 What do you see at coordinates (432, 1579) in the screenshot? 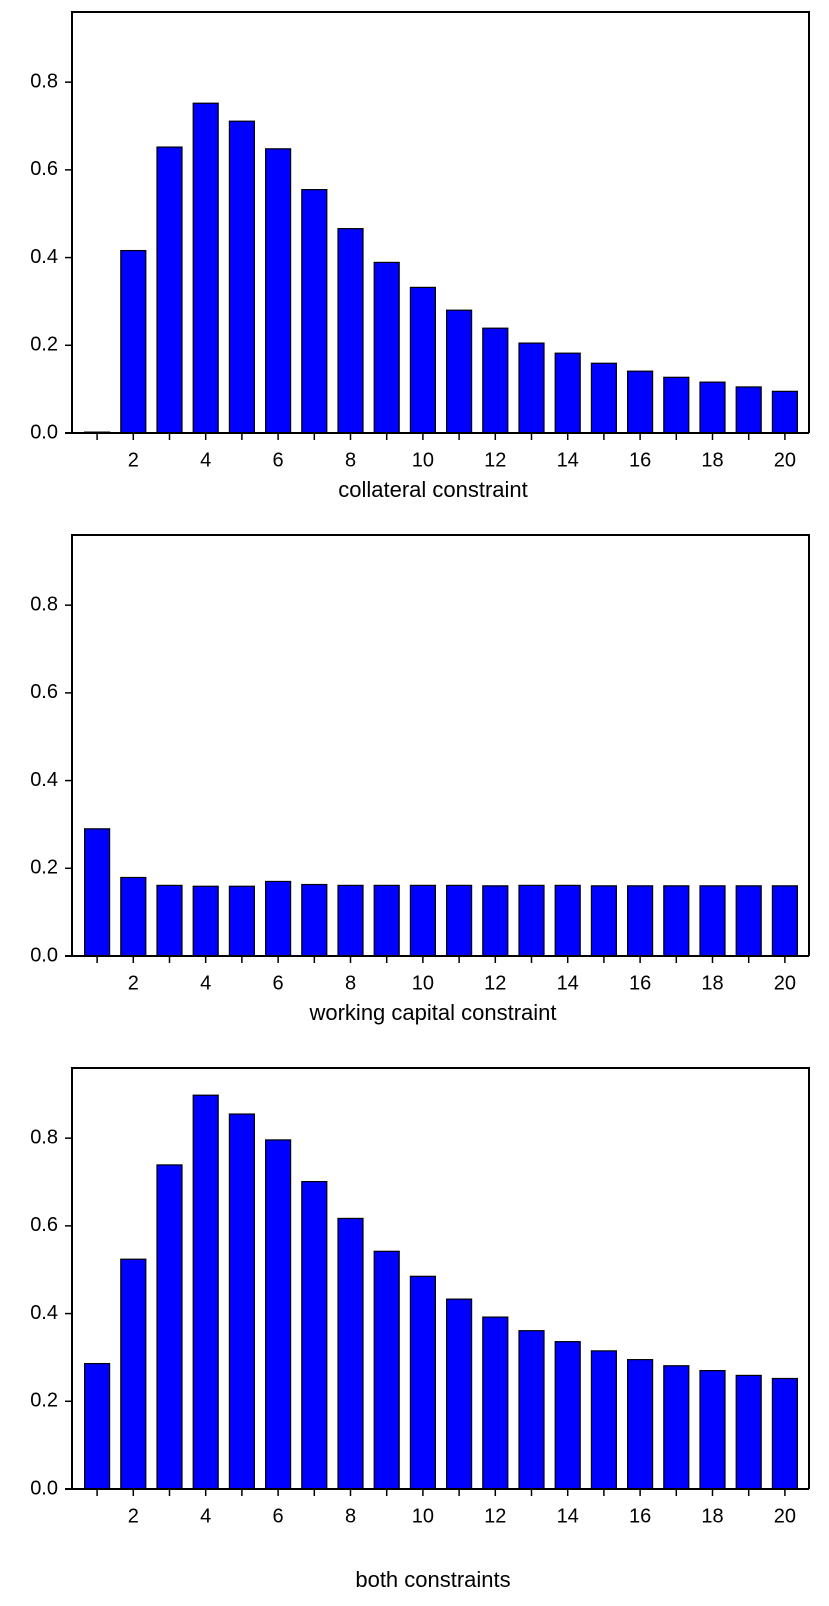
I see `x-axis-label: both constraints` at bounding box center [432, 1579].